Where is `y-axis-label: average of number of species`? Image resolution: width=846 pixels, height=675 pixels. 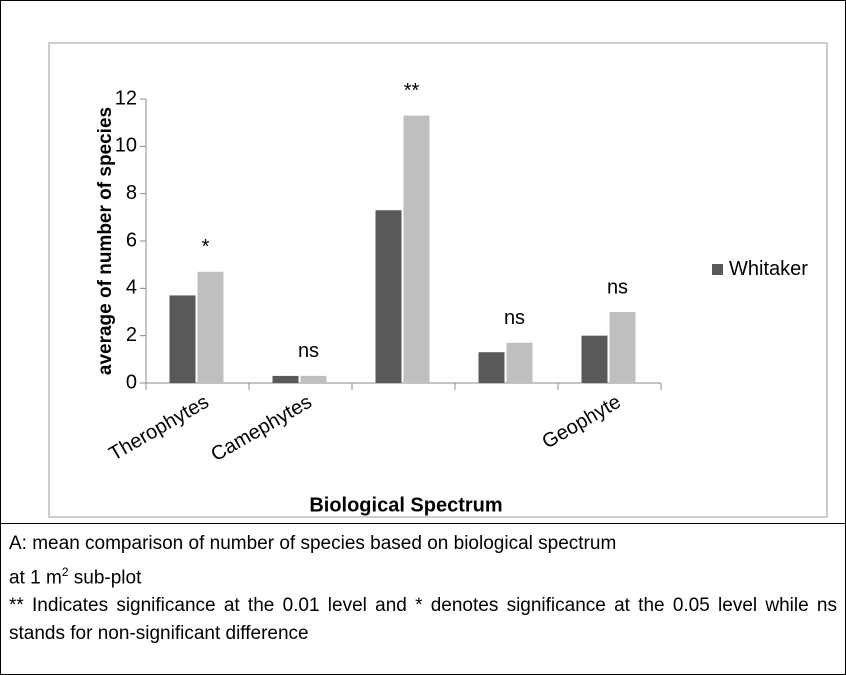
y-axis-label: average of number of species is located at coordinates (105, 241).